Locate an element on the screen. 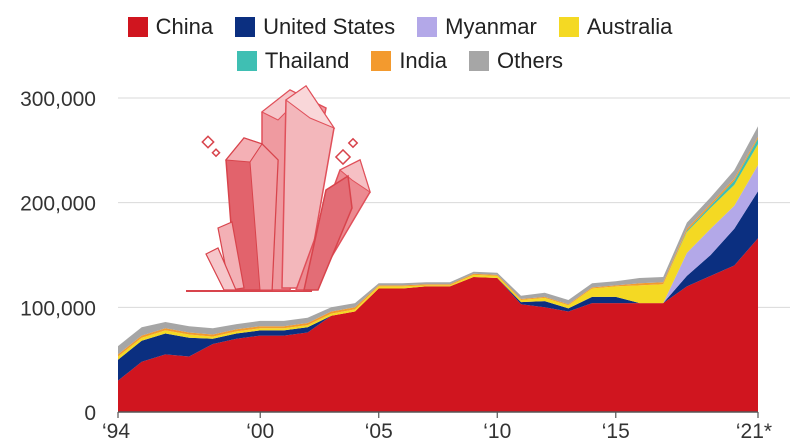 The image size is (800, 445). y-tick-label: 300,000 is located at coordinates (58, 99).